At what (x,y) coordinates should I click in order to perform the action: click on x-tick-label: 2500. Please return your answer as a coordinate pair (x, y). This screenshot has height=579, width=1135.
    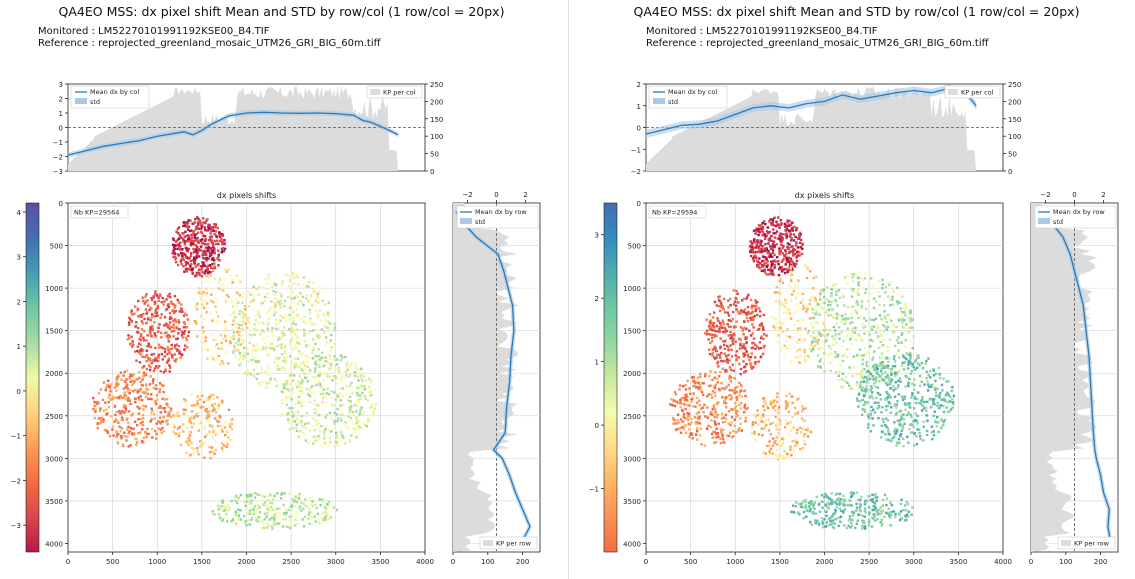
    Looking at the image, I should click on (291, 562).